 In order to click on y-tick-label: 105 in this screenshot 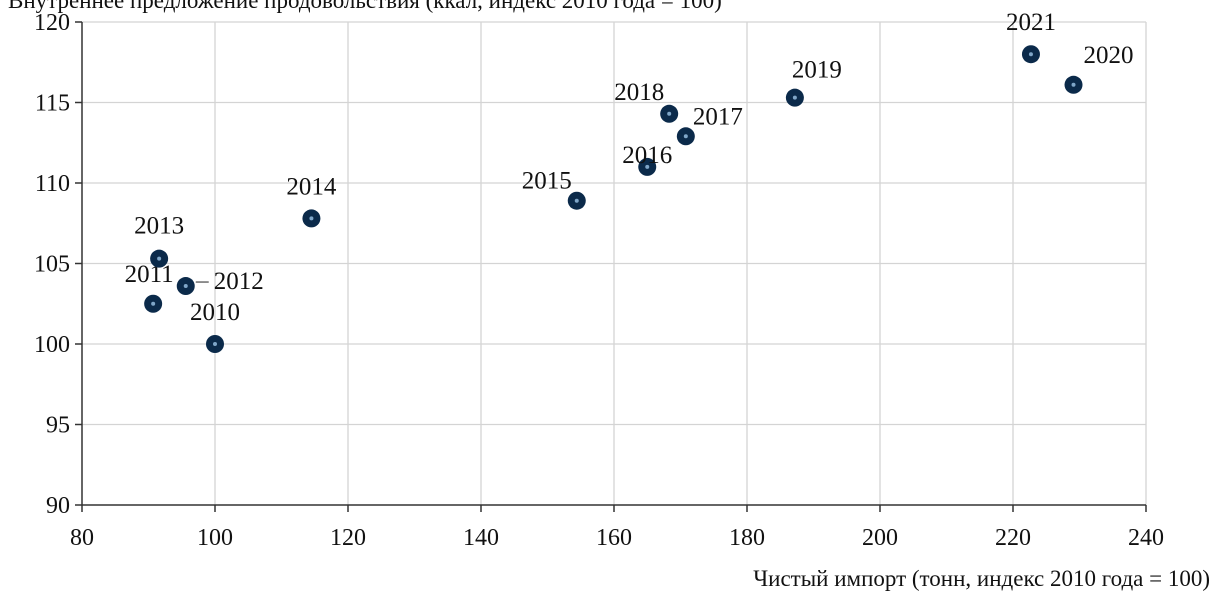, I will do `click(52, 265)`.